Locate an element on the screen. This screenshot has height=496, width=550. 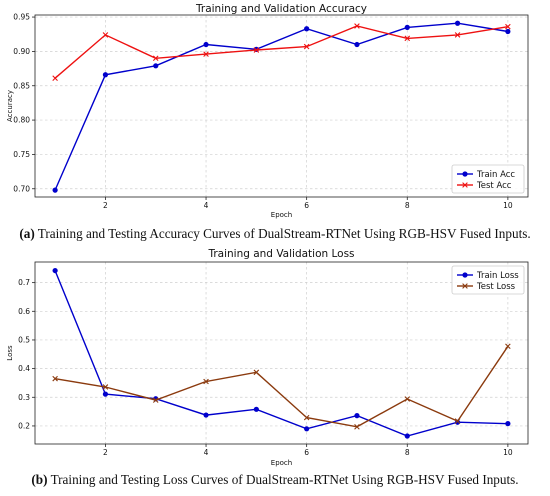
acc-xtick-label: 8 is located at coordinates (407, 205).